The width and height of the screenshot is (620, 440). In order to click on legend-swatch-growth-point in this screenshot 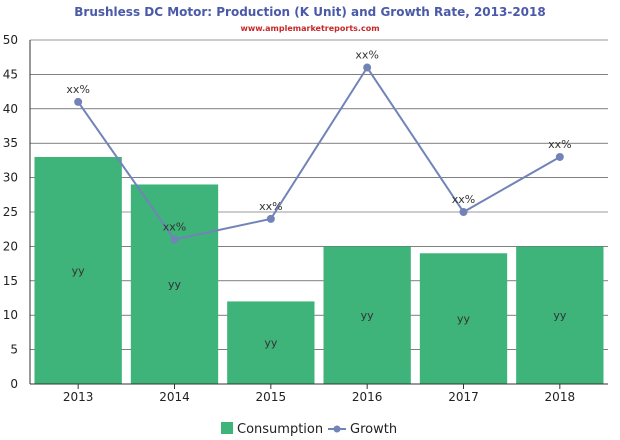, I will do `click(337, 429)`.